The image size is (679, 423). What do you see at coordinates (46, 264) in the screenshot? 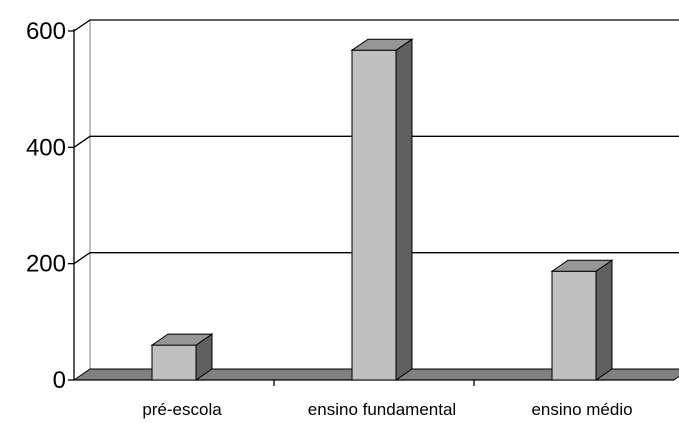
I see `y-tick-label-200: 200` at bounding box center [46, 264].